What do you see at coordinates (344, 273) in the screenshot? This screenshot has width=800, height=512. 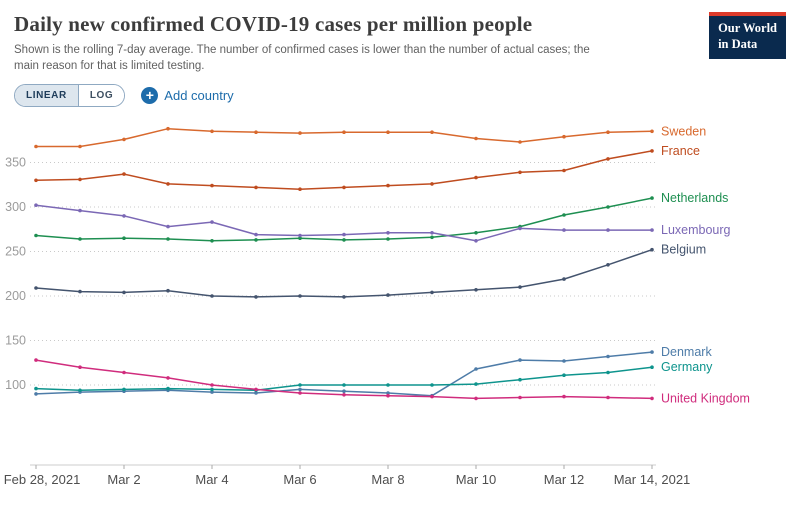 I see `series-line-belgium` at bounding box center [344, 273].